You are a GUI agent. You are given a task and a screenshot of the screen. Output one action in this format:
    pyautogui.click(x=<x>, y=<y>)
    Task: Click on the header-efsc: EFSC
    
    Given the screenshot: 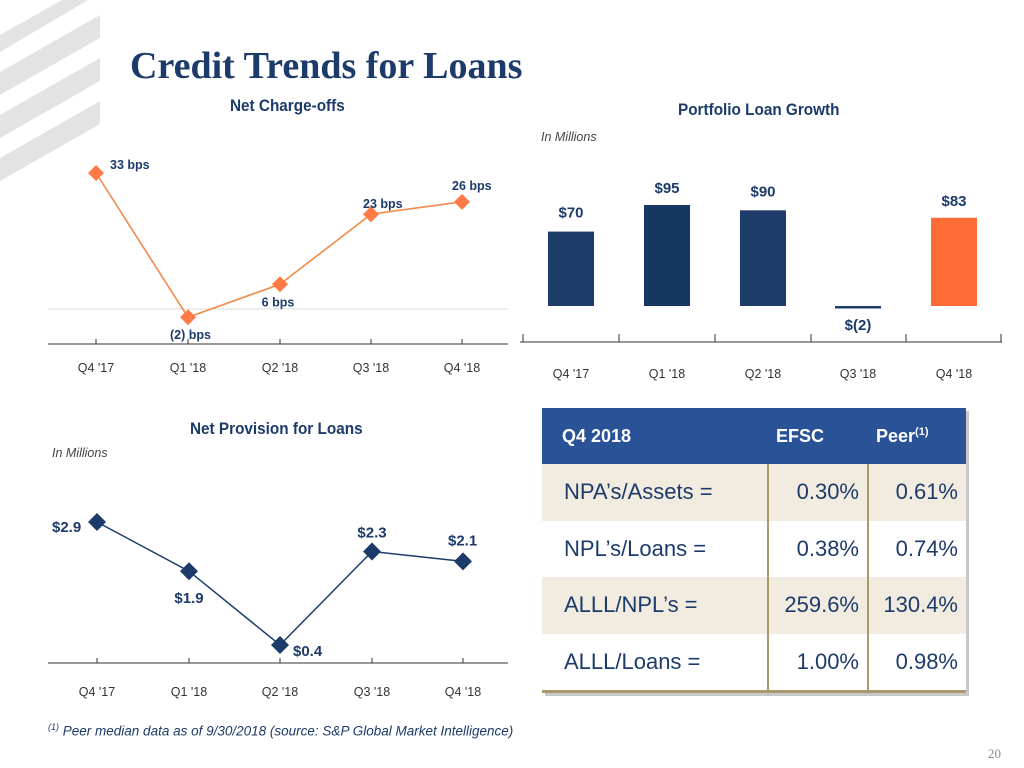 What is the action you would take?
    pyautogui.click(x=818, y=436)
    